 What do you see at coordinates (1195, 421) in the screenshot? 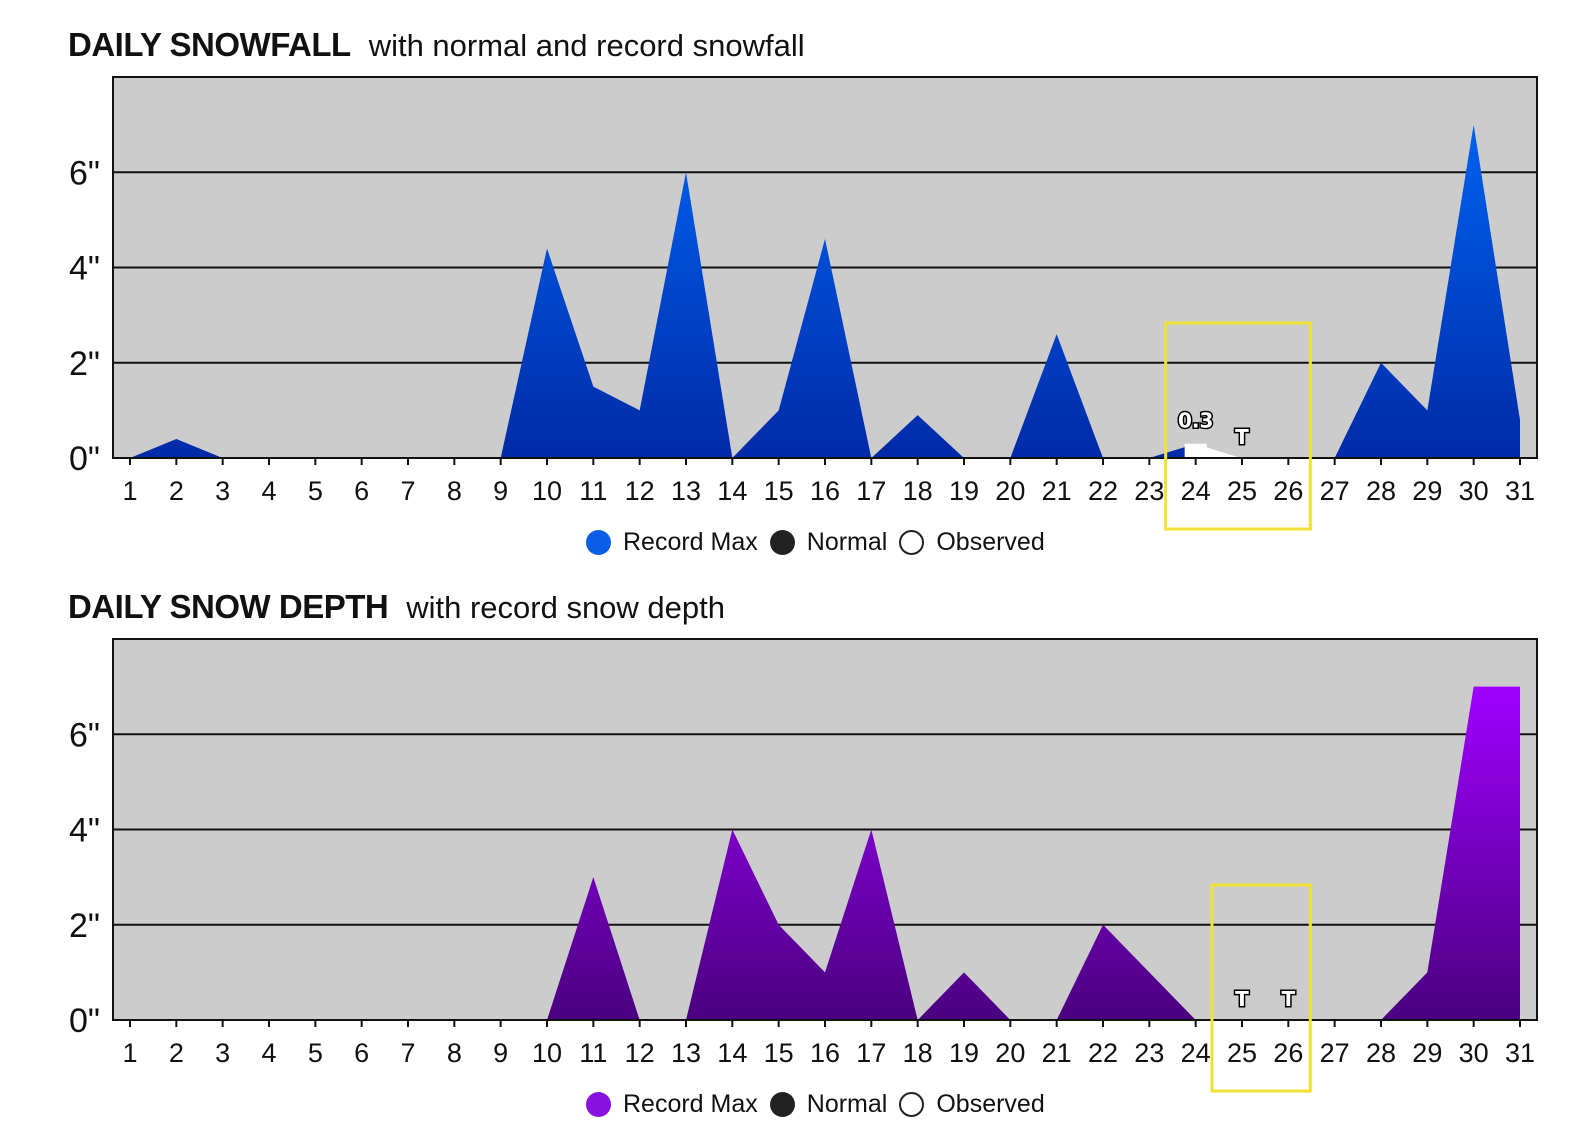
I see `observed-annotation: 0.3` at bounding box center [1195, 421].